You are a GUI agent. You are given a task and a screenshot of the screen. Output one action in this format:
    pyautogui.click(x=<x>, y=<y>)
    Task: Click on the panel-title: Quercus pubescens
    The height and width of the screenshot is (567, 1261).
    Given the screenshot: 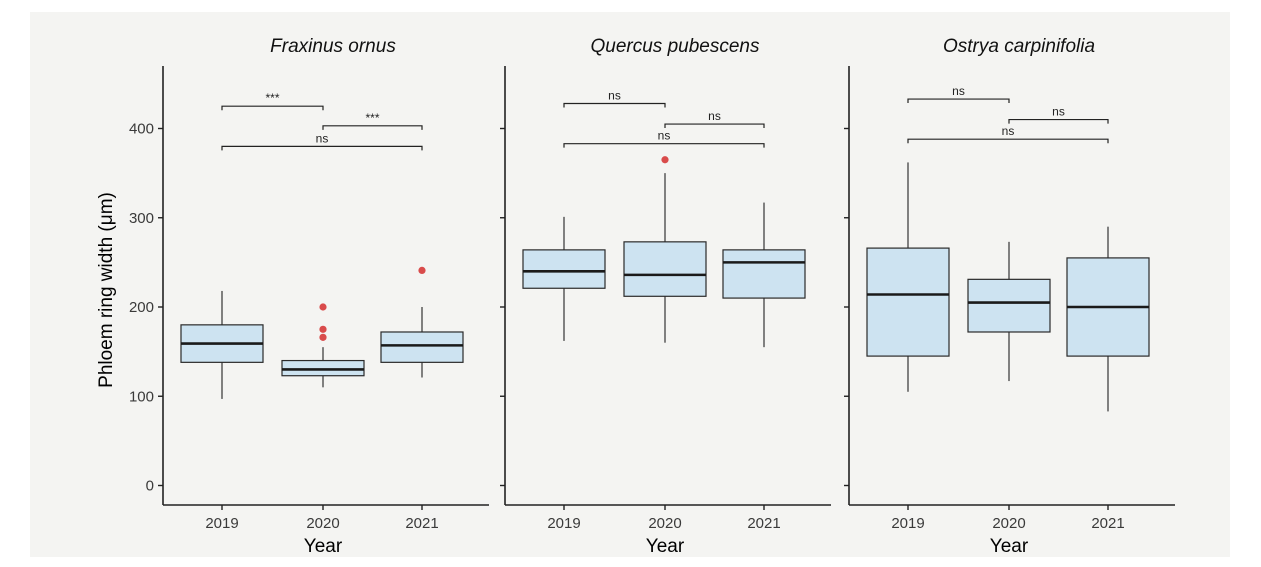 What is the action you would take?
    pyautogui.click(x=675, y=46)
    